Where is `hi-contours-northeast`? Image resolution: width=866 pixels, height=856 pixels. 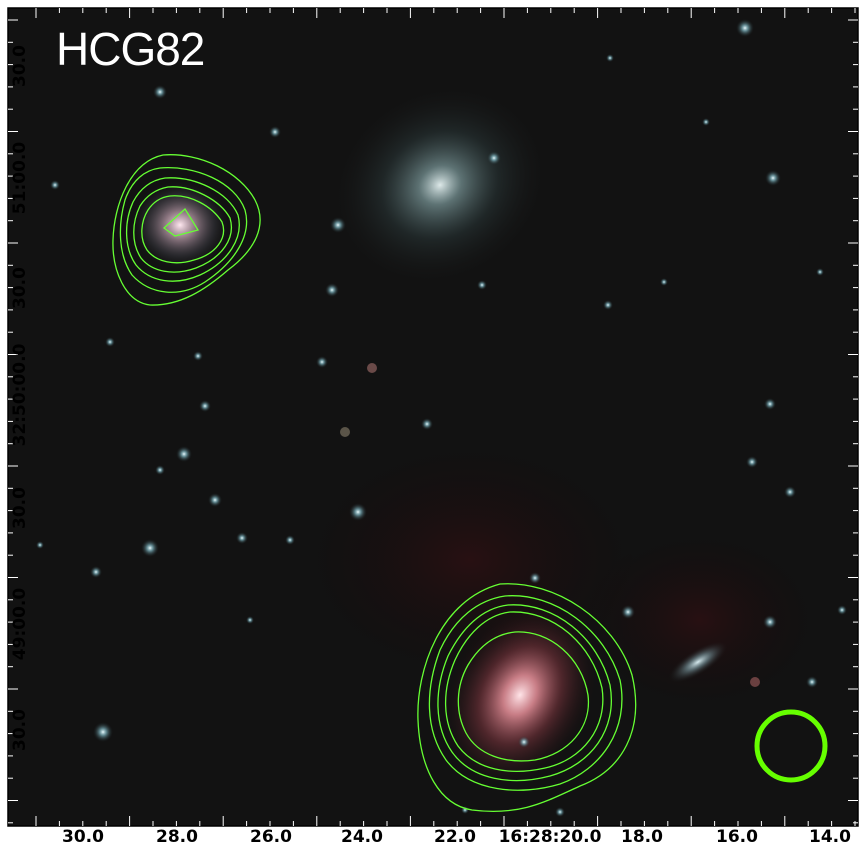
hi-contours-northeast is located at coordinates (186, 230).